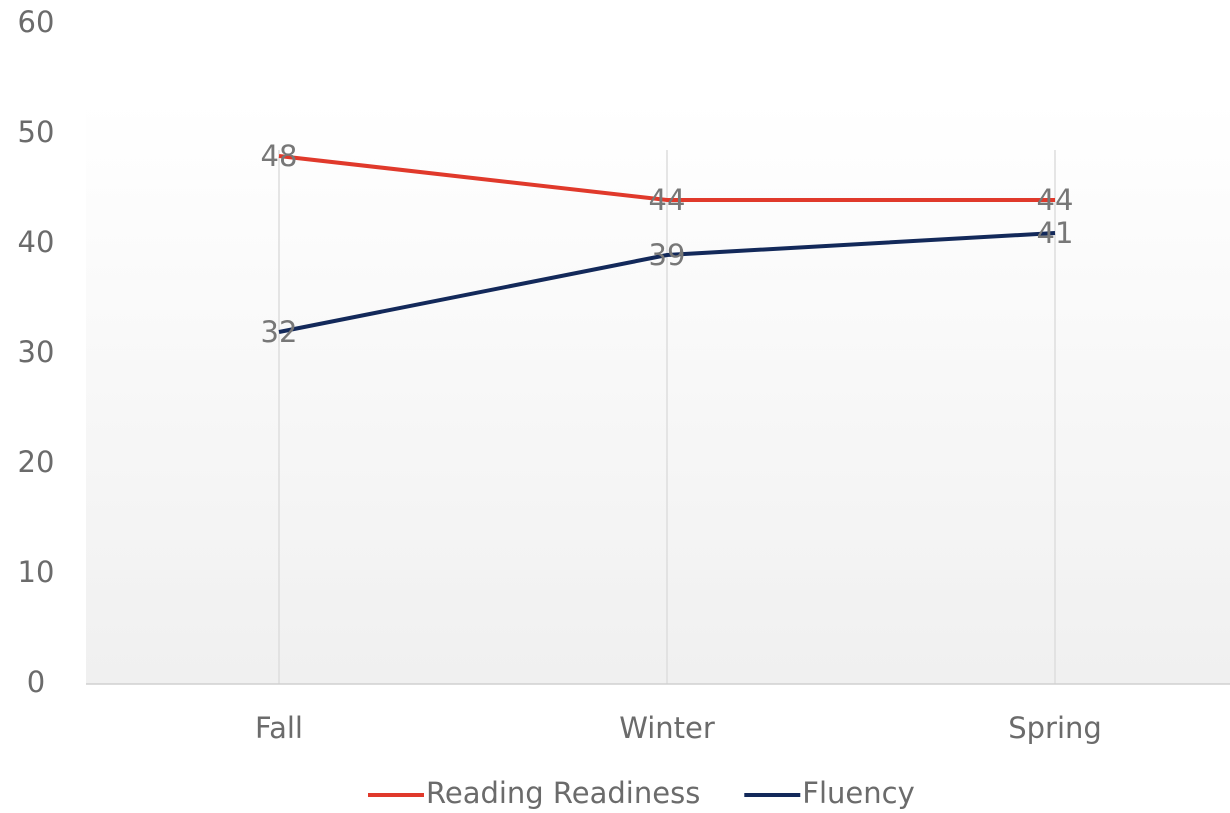 Image resolution: width=1230 pixels, height=813 pixels. What do you see at coordinates (36, 352) in the screenshot?
I see `y-tick-label: 30` at bounding box center [36, 352].